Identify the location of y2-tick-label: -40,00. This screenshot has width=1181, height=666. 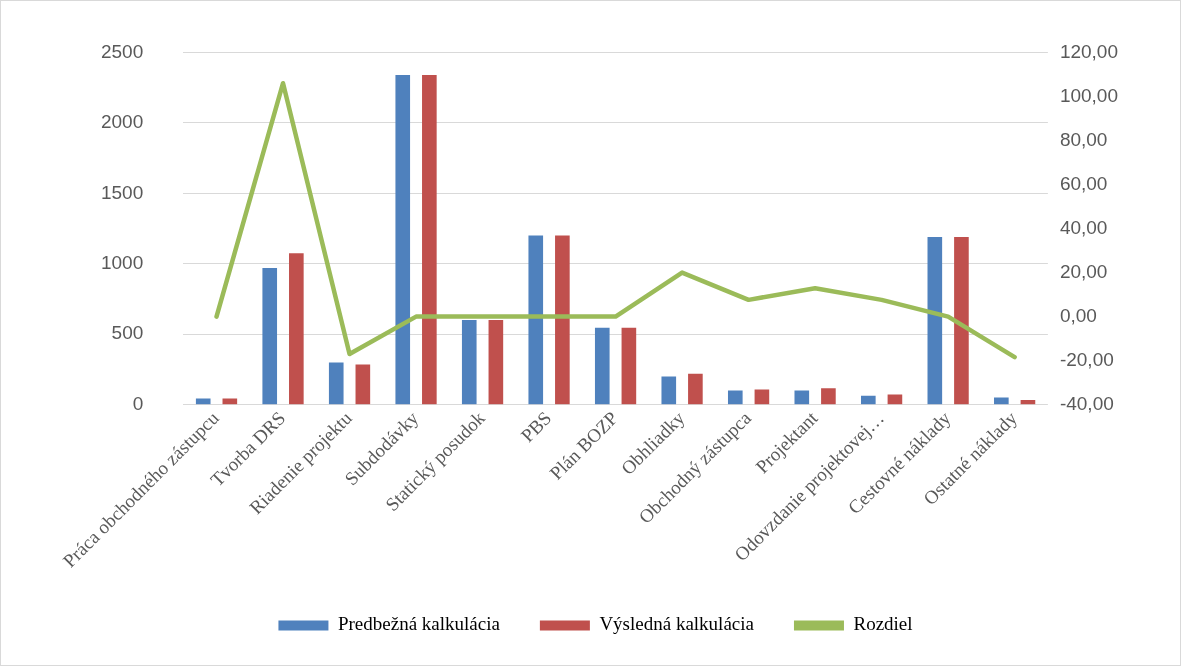
(1086, 403).